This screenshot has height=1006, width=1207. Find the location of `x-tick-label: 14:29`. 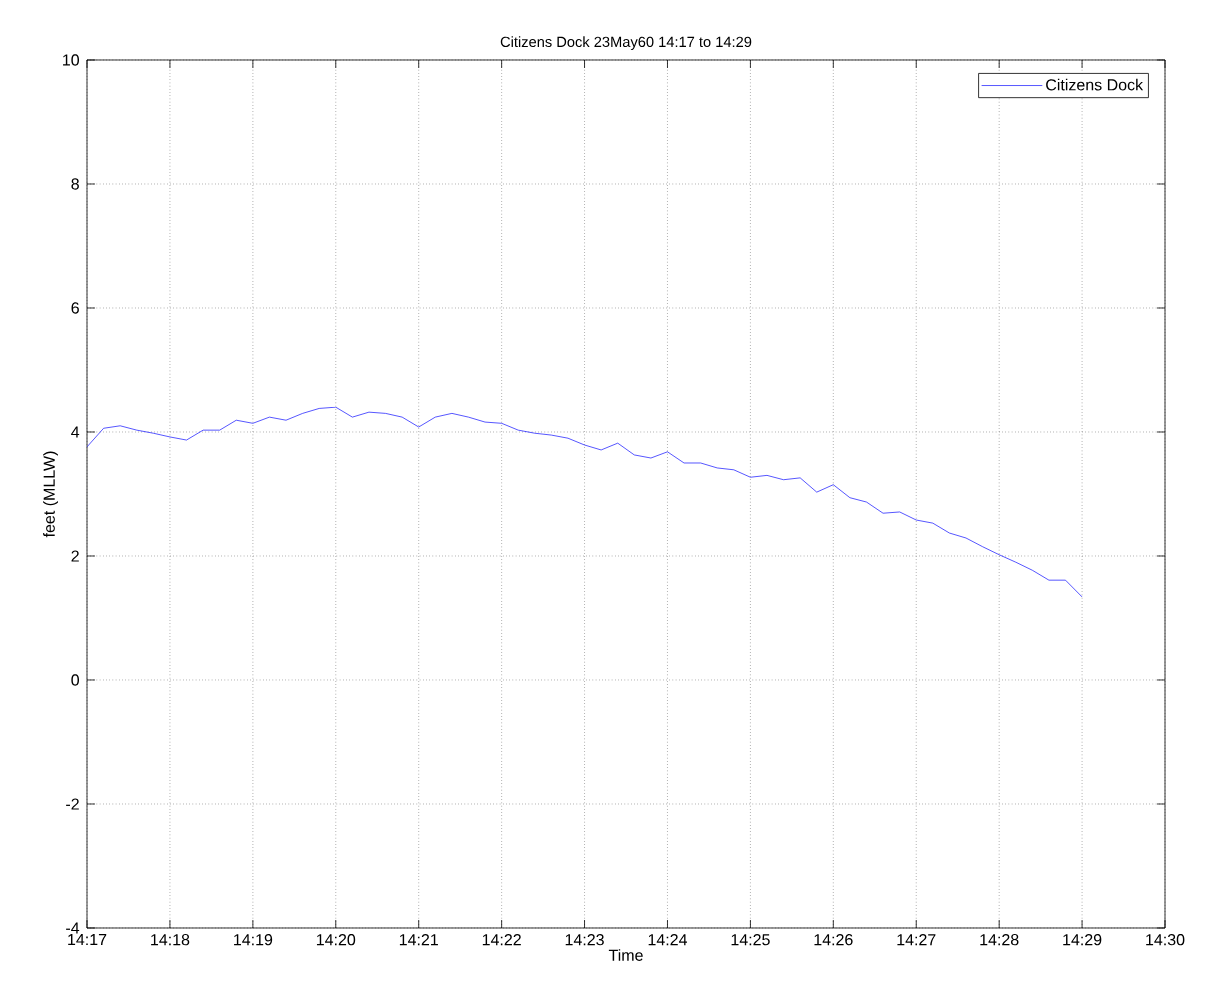

x-tick-label: 14:29 is located at coordinates (1082, 940).